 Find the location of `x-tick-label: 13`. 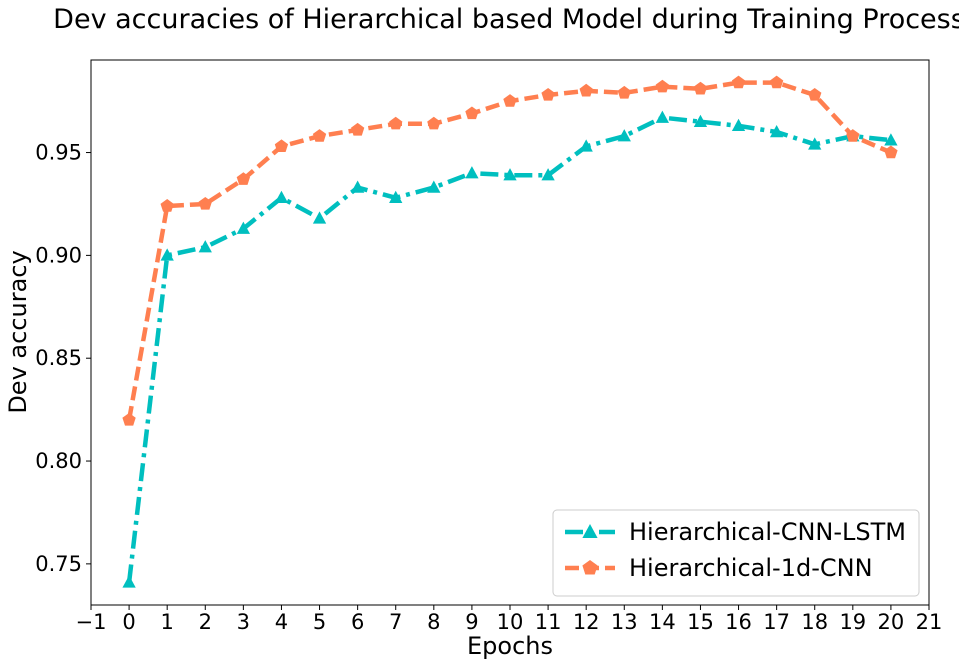

x-tick-label: 13 is located at coordinates (624, 622).